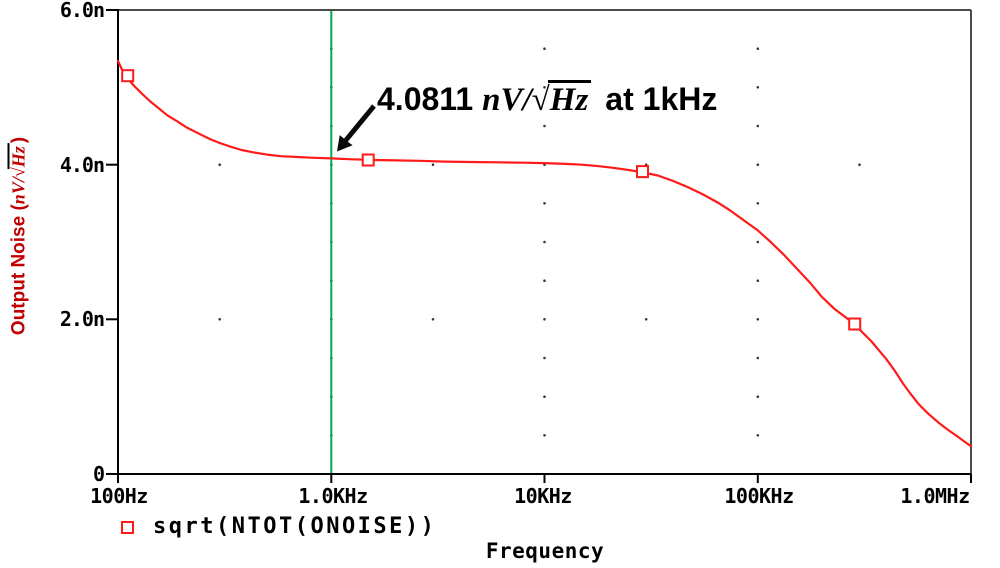 This screenshot has height=568, width=1000. I want to click on y-tick-label-0: 0, so click(98, 474).